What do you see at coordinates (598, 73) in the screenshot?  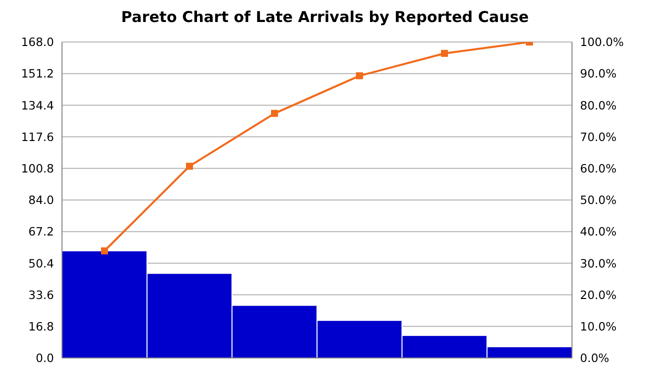 I see `y2-tick-label: 90.0%` at bounding box center [598, 73].